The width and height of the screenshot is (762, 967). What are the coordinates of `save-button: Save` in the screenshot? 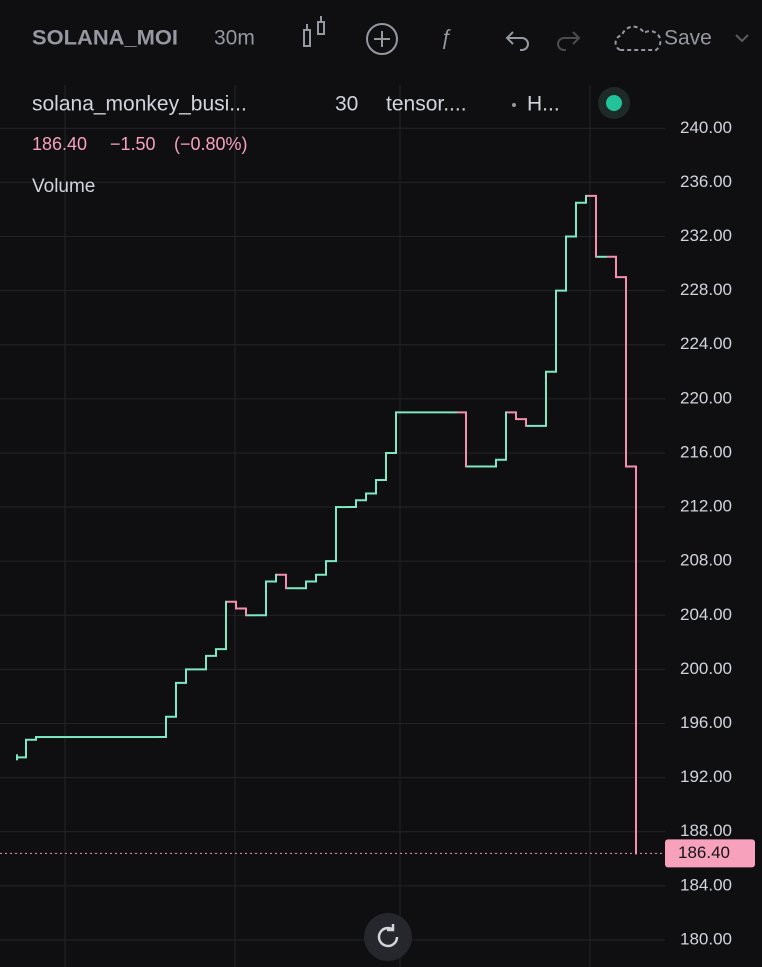 It's located at (688, 38).